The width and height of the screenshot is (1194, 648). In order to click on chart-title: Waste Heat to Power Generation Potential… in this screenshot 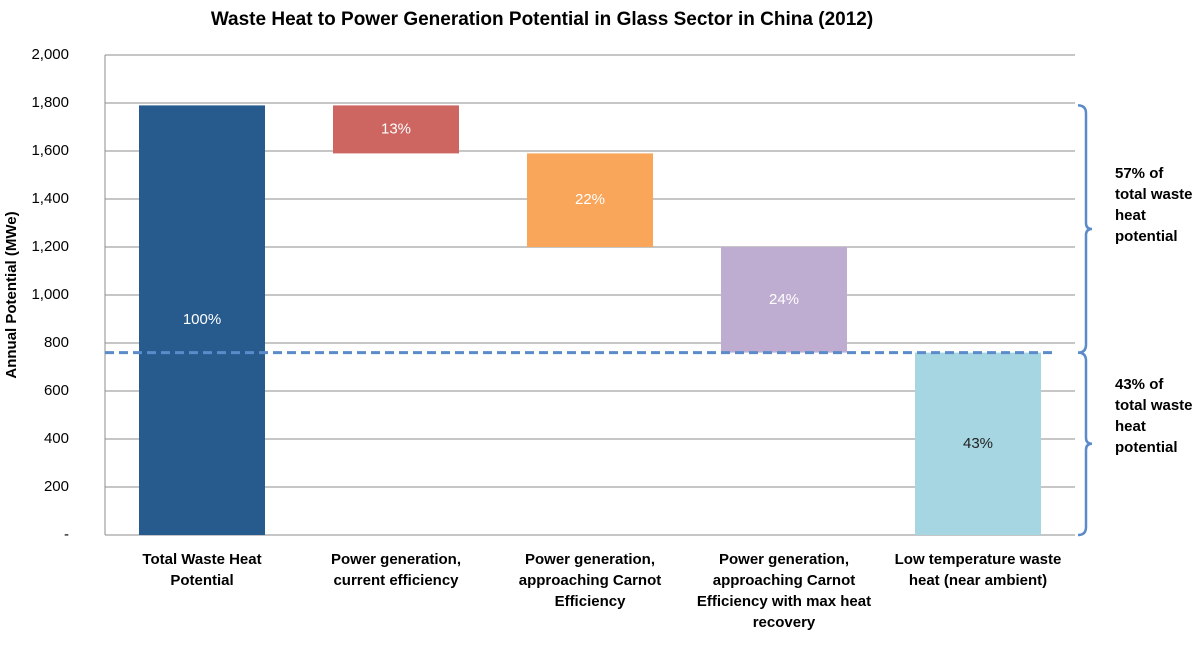, I will do `click(542, 19)`.